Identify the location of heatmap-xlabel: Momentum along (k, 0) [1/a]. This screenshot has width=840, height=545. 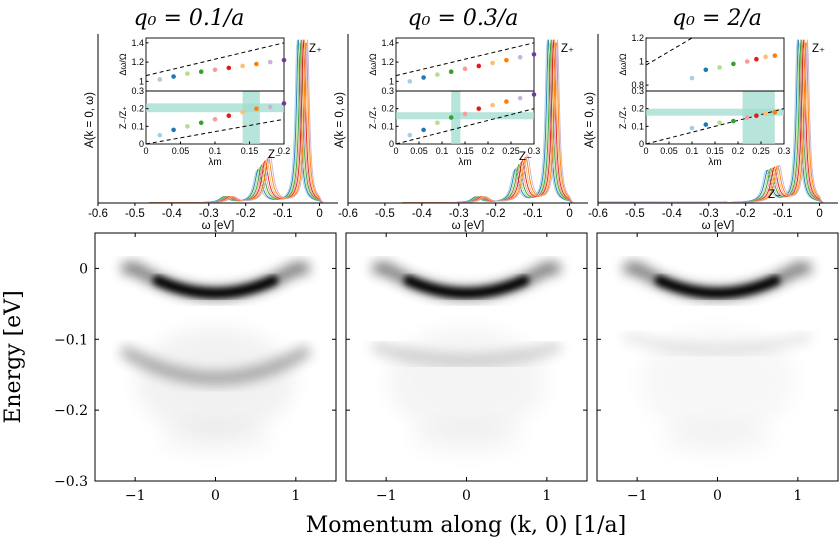
(466, 525).